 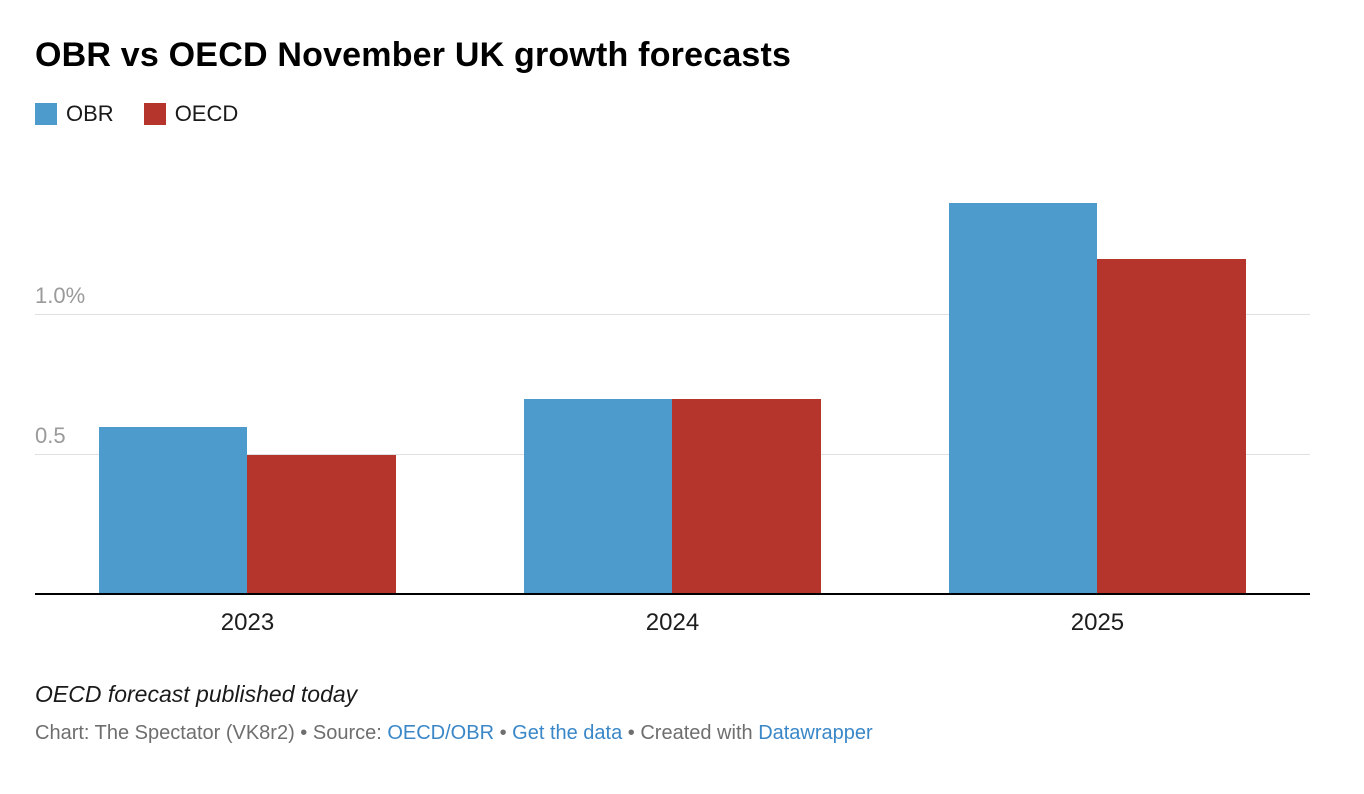 I want to click on x-axis-labels: 2023 2024 2025, so click(x=672, y=623).